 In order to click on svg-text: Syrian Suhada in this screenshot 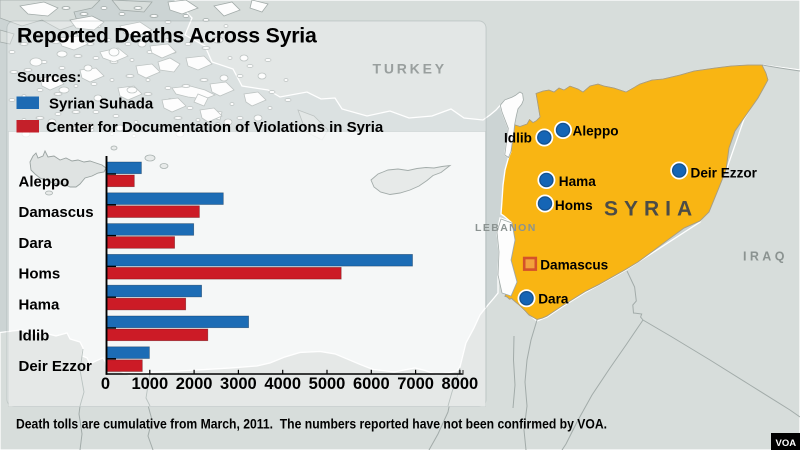, I will do `click(101, 103)`.